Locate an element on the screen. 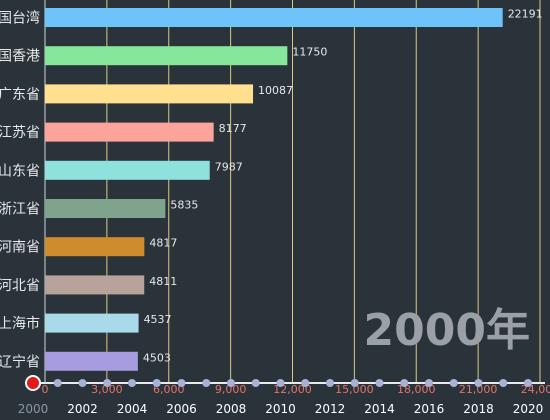  value-label: 22191 is located at coordinates (525, 14).